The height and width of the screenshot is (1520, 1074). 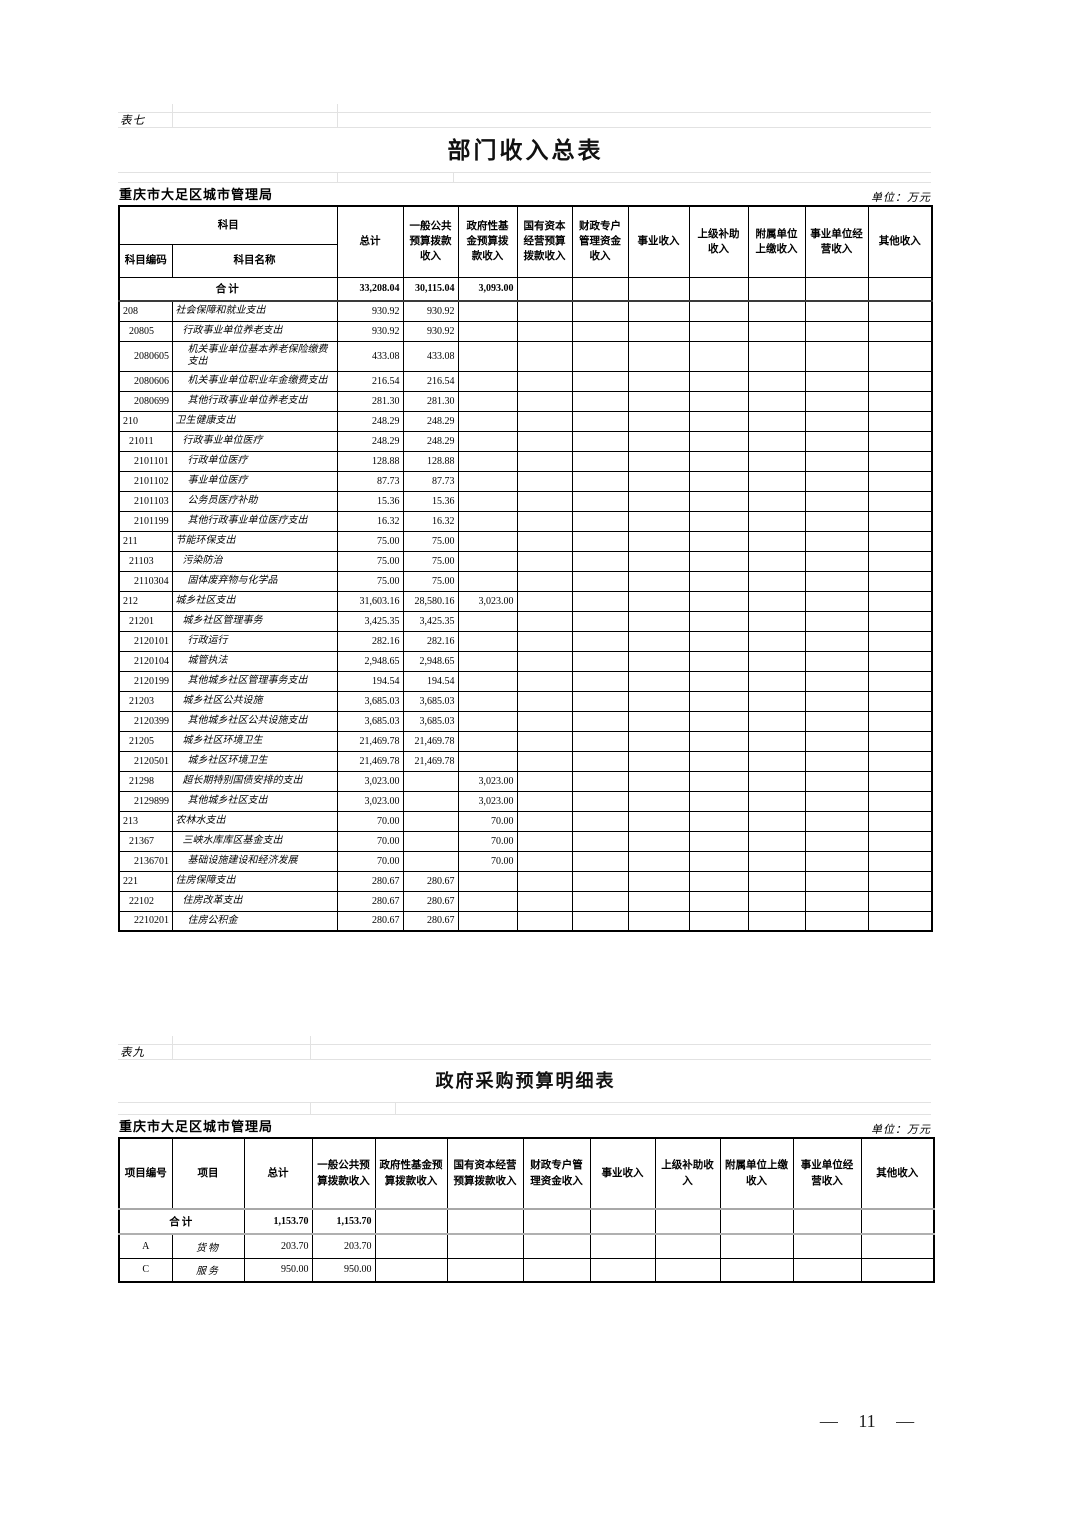 What do you see at coordinates (343, 1173) in the screenshot?
I see `col-header-general-budget: 一般公共预算拨款收入` at bounding box center [343, 1173].